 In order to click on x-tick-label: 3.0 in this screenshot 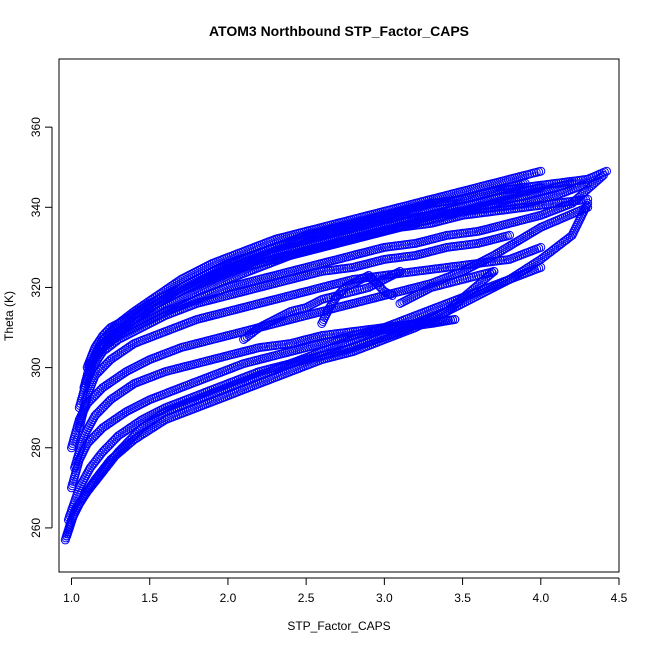, I will do `click(384, 598)`.